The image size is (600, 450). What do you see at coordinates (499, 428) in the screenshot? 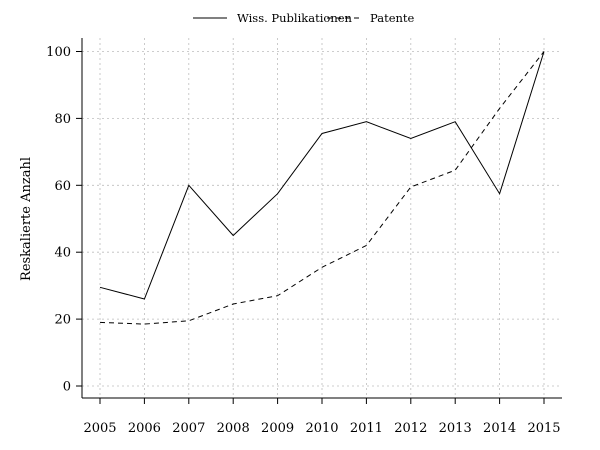
I see `x-tick-label: 2014` at bounding box center [499, 428].